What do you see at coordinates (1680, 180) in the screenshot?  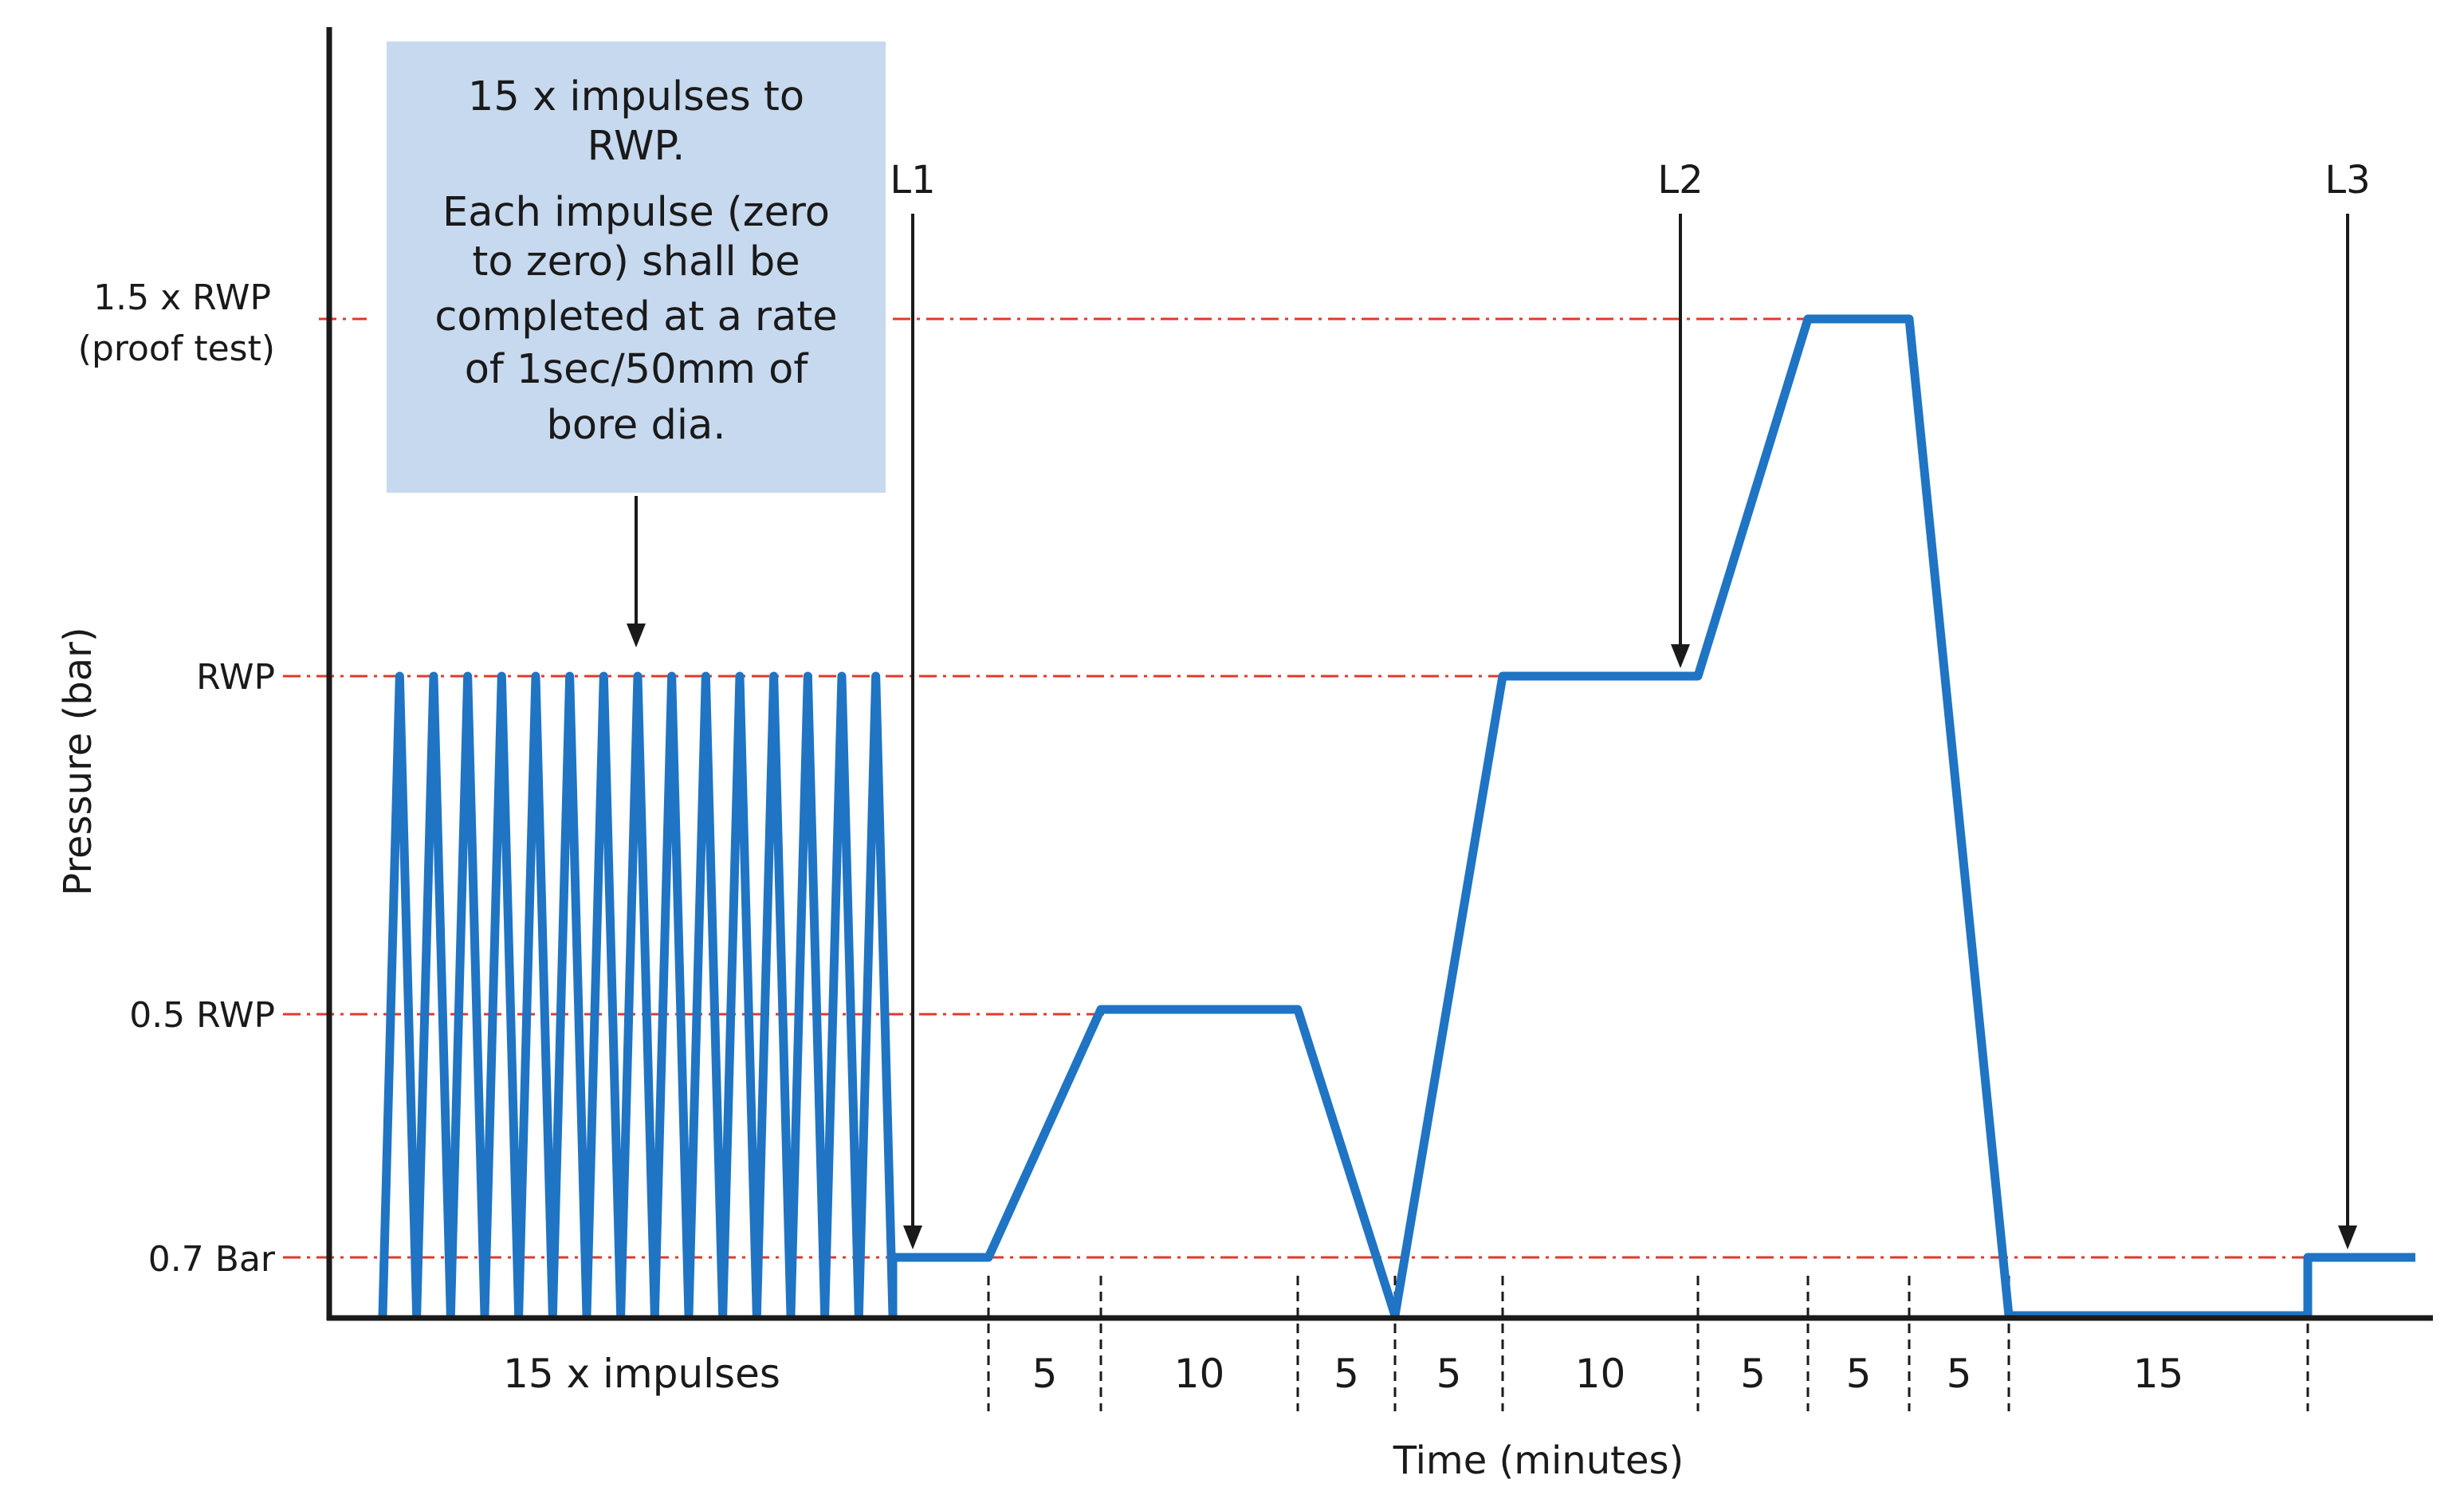 I see `marker-label-l2: L2` at bounding box center [1680, 180].